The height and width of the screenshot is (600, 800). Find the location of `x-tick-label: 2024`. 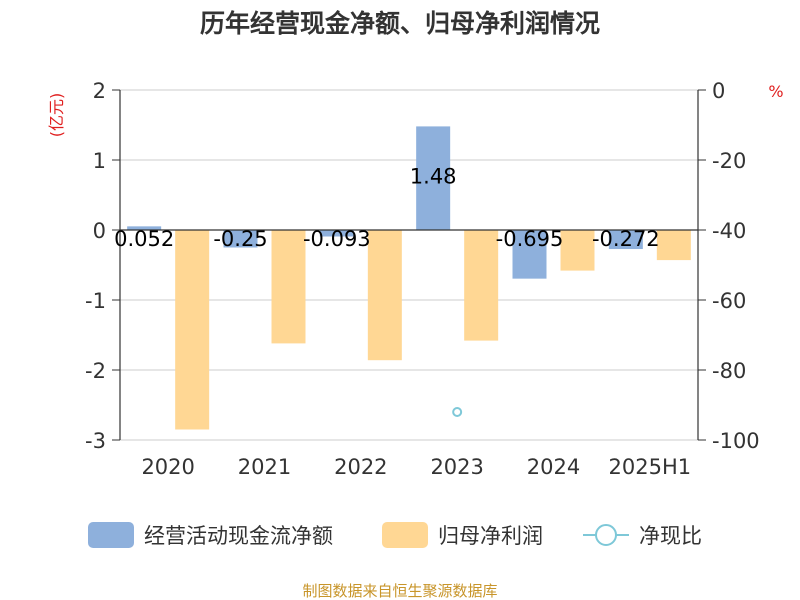

x-tick-label: 2024 is located at coordinates (553, 467).